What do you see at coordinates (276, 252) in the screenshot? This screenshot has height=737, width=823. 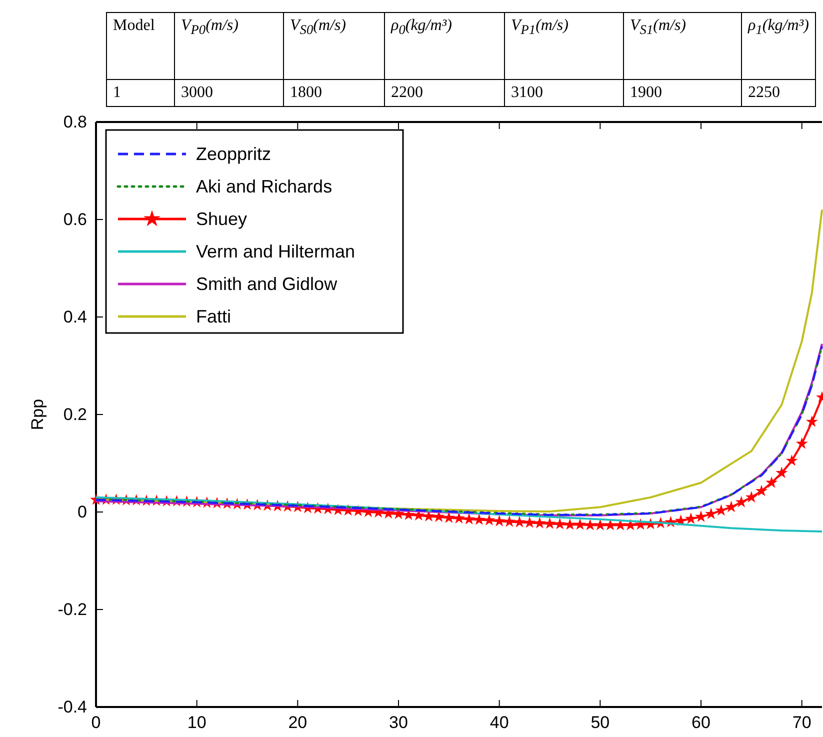 I see `legend-label: Verm and Hilterman` at bounding box center [276, 252].